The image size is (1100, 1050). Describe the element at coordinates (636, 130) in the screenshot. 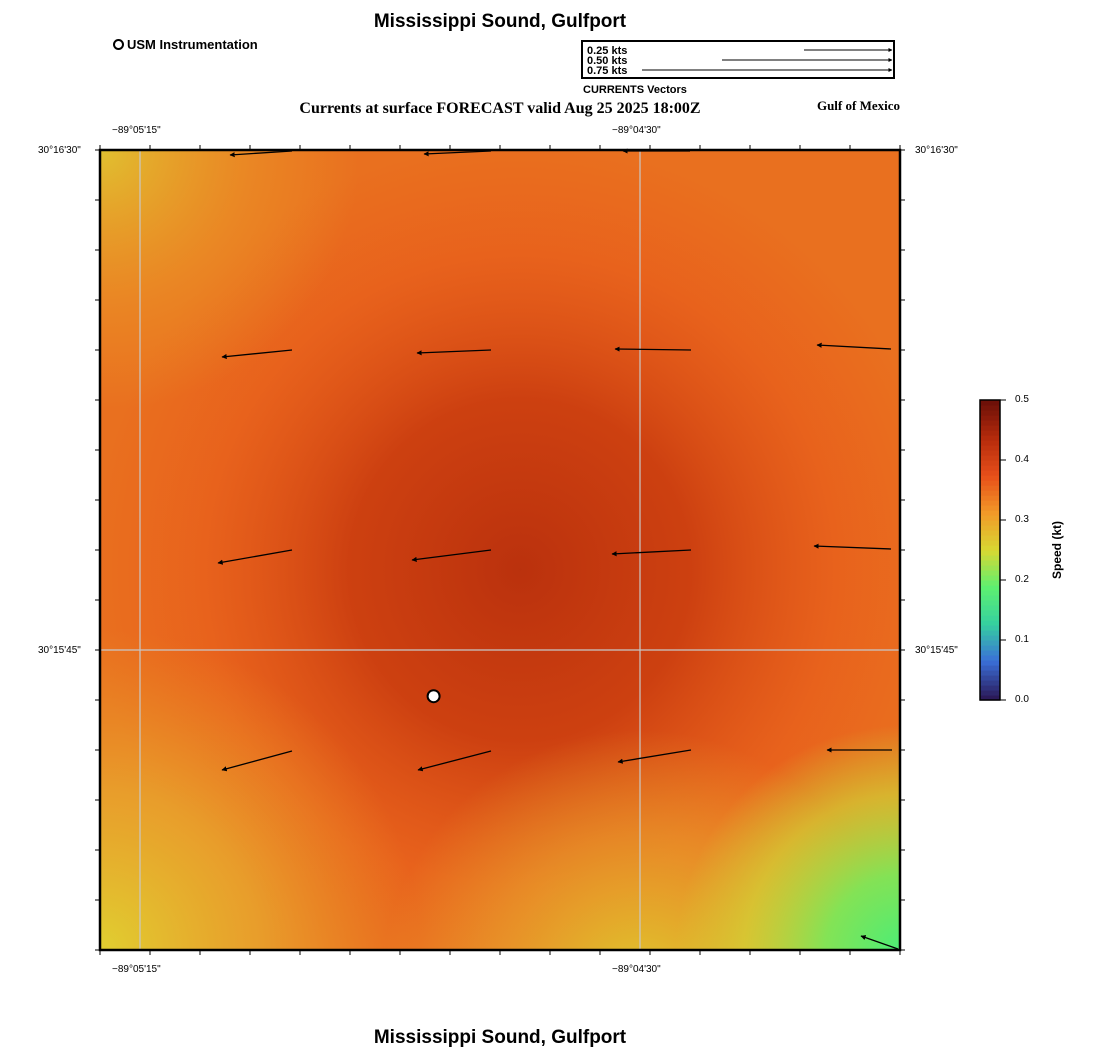

I see `lon-tick-label-top-2: −89°04'30"` at that location.